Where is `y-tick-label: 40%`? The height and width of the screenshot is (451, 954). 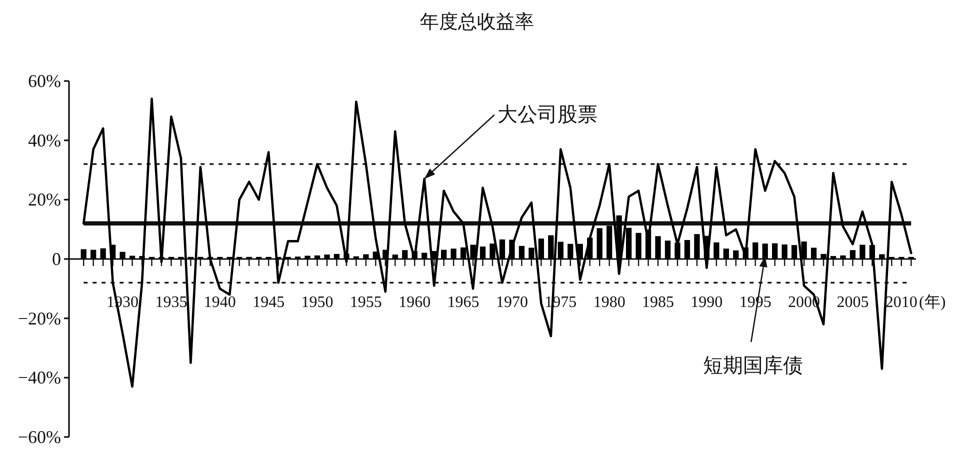 y-tick-label: 40% is located at coordinates (44, 140).